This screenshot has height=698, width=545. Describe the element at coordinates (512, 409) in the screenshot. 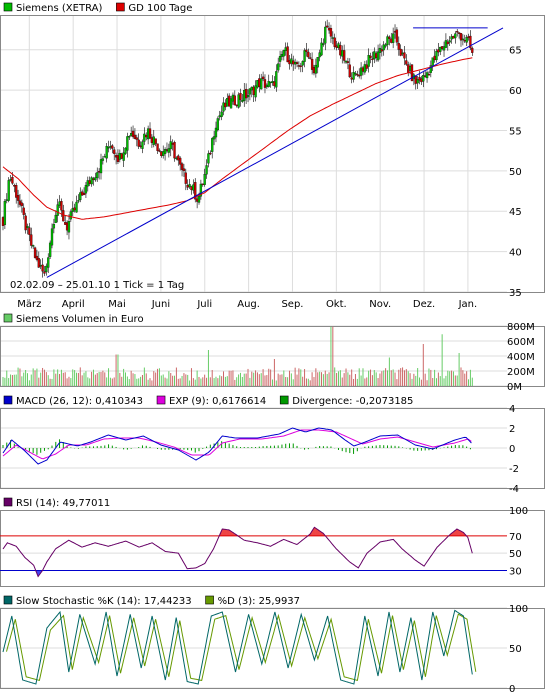

I see `macd-y-tick-4: 4` at that location.